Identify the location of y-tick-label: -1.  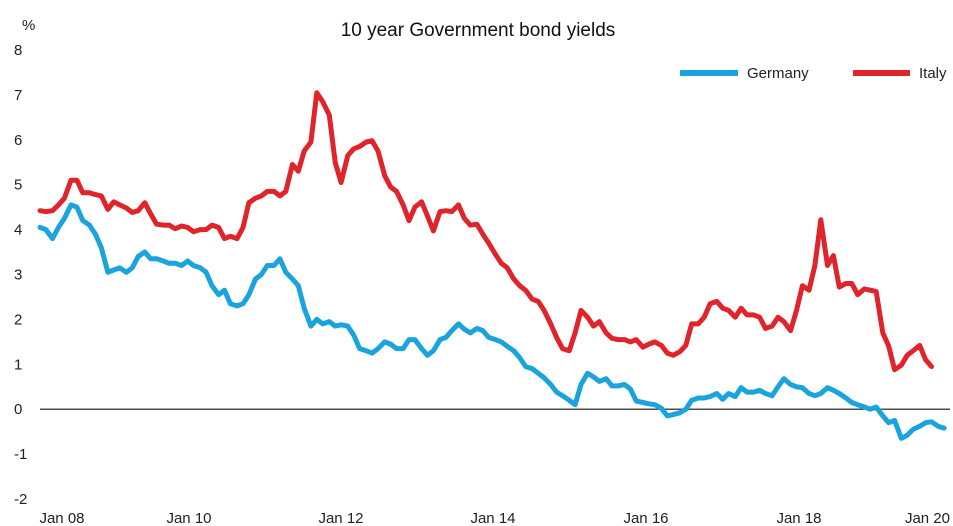
(20, 454).